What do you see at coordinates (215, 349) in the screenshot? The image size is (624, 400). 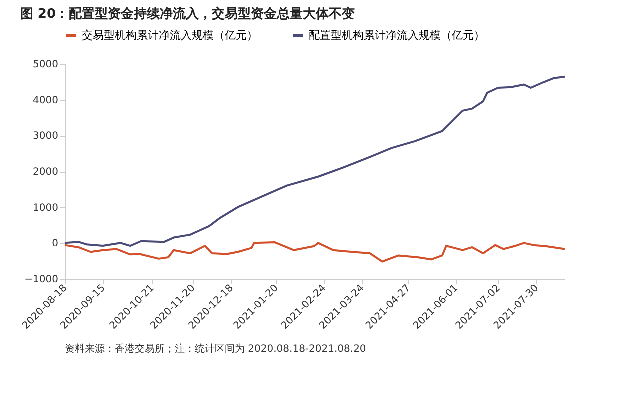 I see `text: 资料来源：香港交易所；注：统计区间为 2020.08.18-2021.08.20` at bounding box center [215, 349].